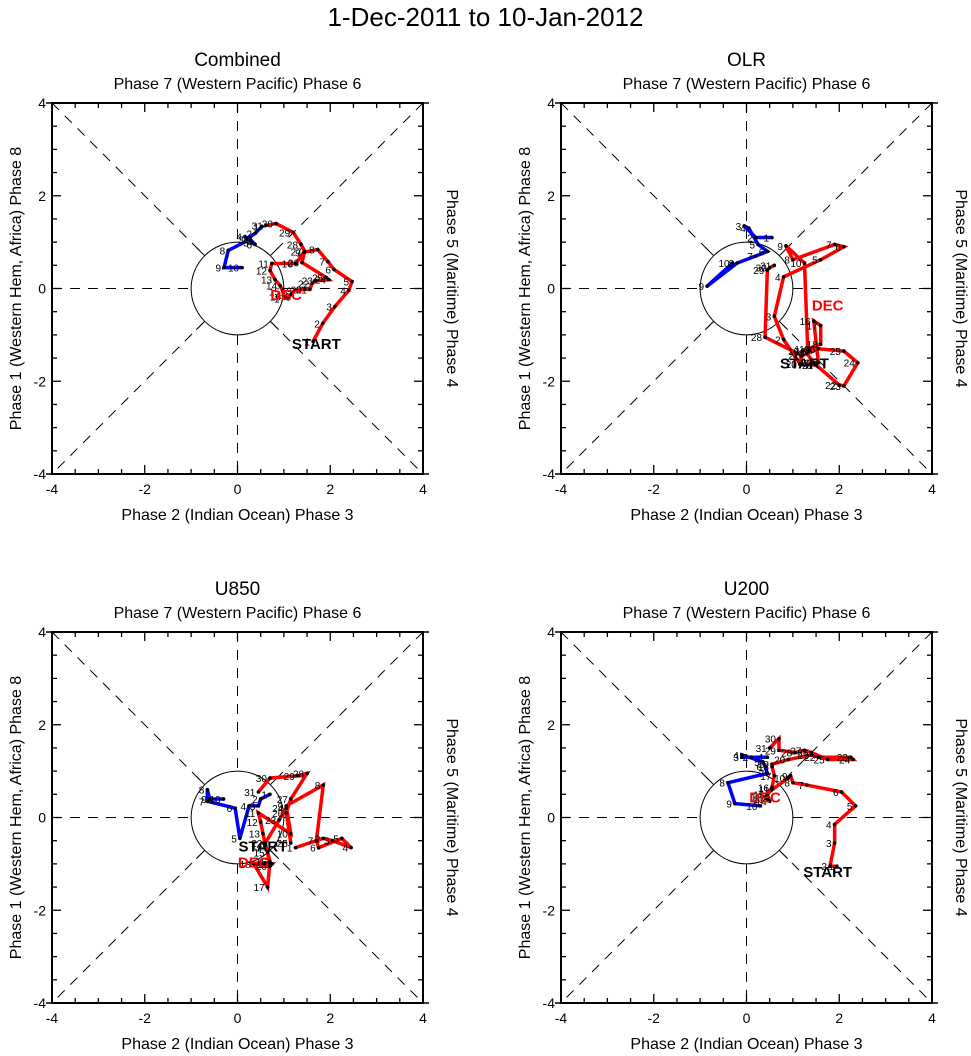 The image size is (971, 1056). Describe the element at coordinates (551, 632) in the screenshot. I see `y-tick-label: 4` at that location.